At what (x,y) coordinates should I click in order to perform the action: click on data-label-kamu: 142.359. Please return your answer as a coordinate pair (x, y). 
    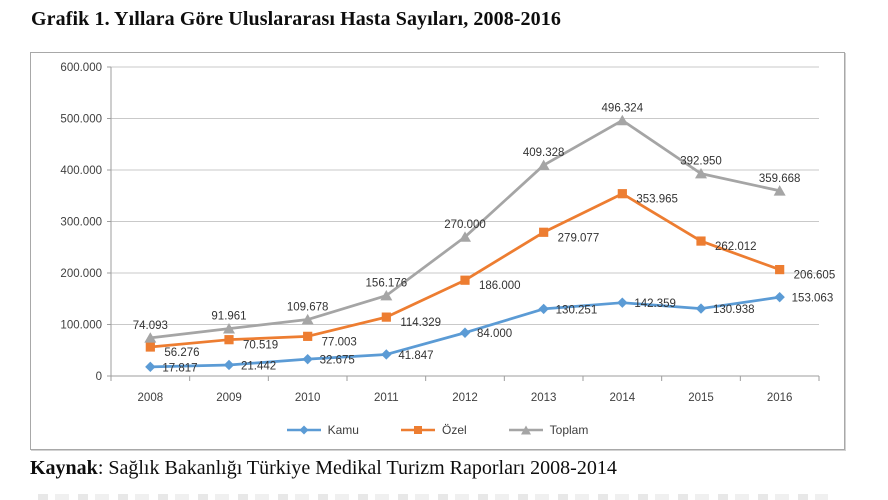
    Looking at the image, I should click on (655, 304).